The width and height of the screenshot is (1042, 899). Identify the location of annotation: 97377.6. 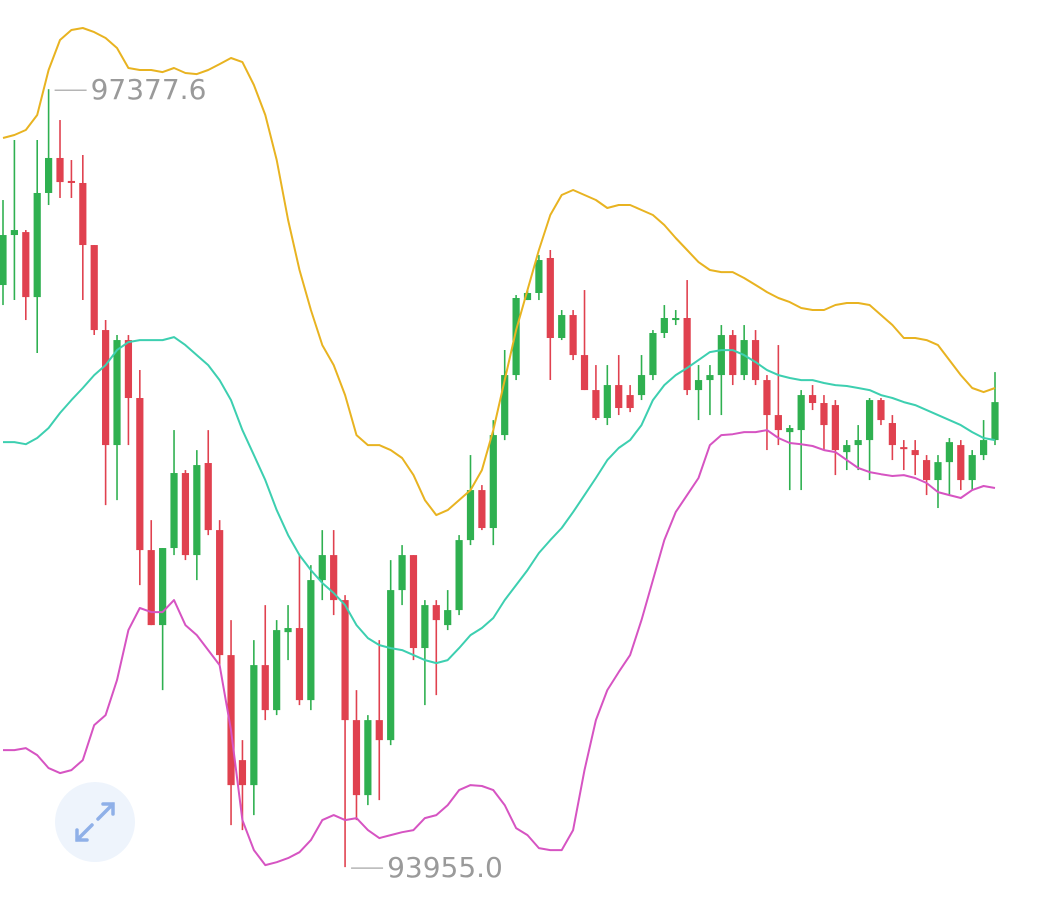
(149, 89).